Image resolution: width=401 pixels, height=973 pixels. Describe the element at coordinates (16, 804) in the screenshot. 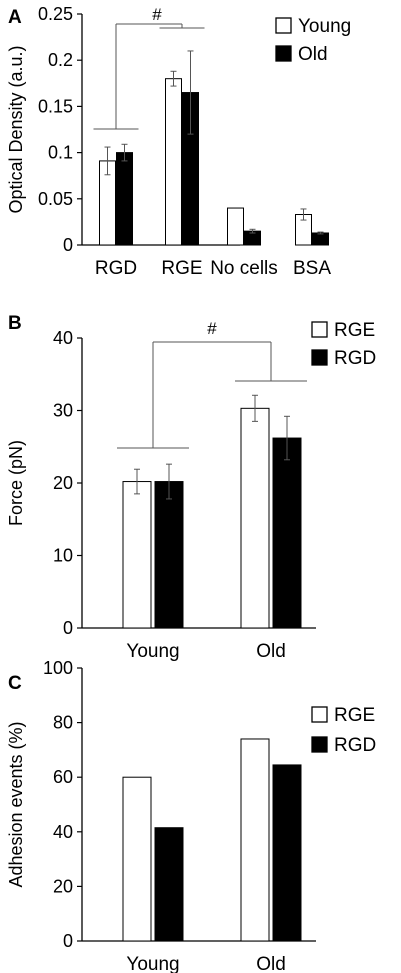

I see `y-axis-label: Adhesion events (%)` at that location.